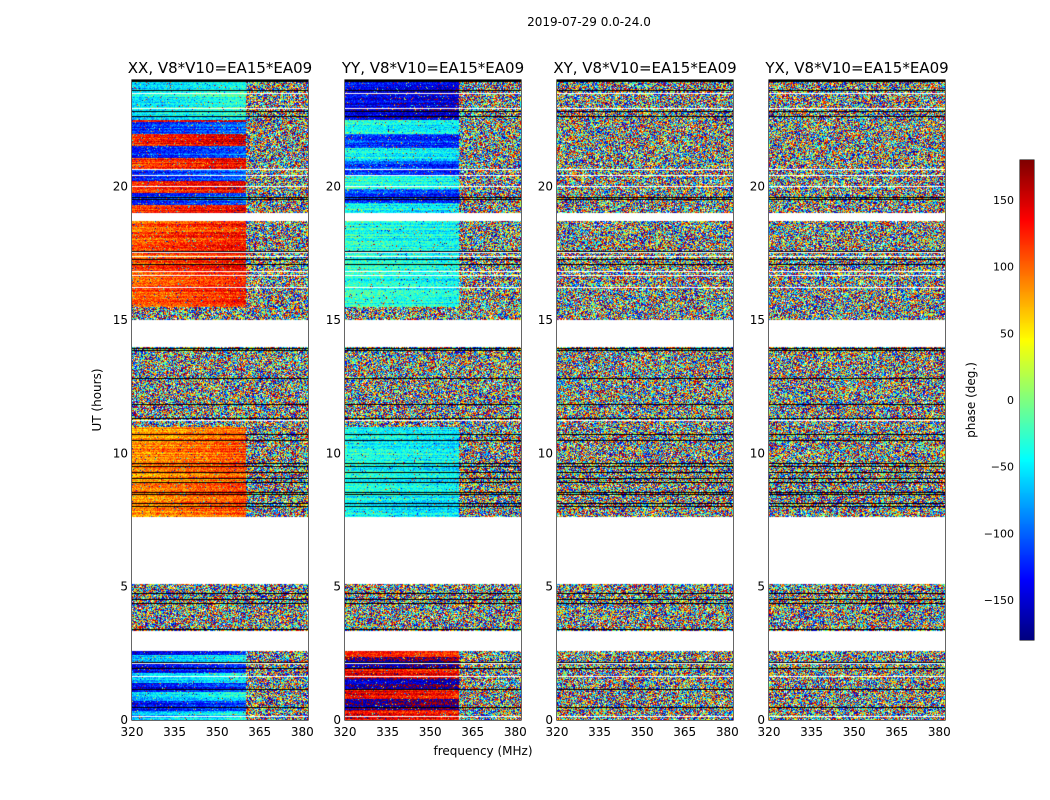  Describe the element at coordinates (220, 400) in the screenshot. I see `heatmap-image-xx` at that location.